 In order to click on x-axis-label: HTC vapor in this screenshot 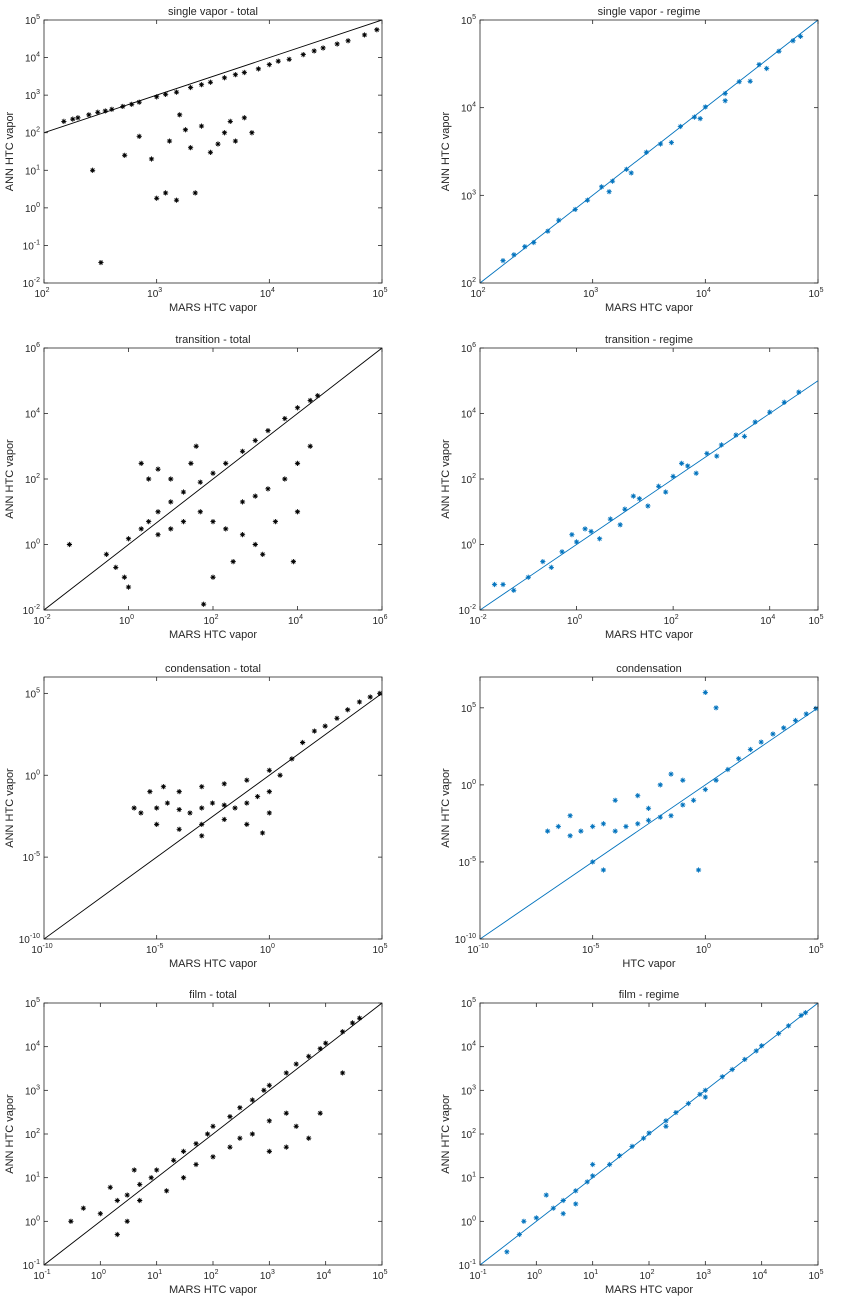, I will do `click(649, 964)`.